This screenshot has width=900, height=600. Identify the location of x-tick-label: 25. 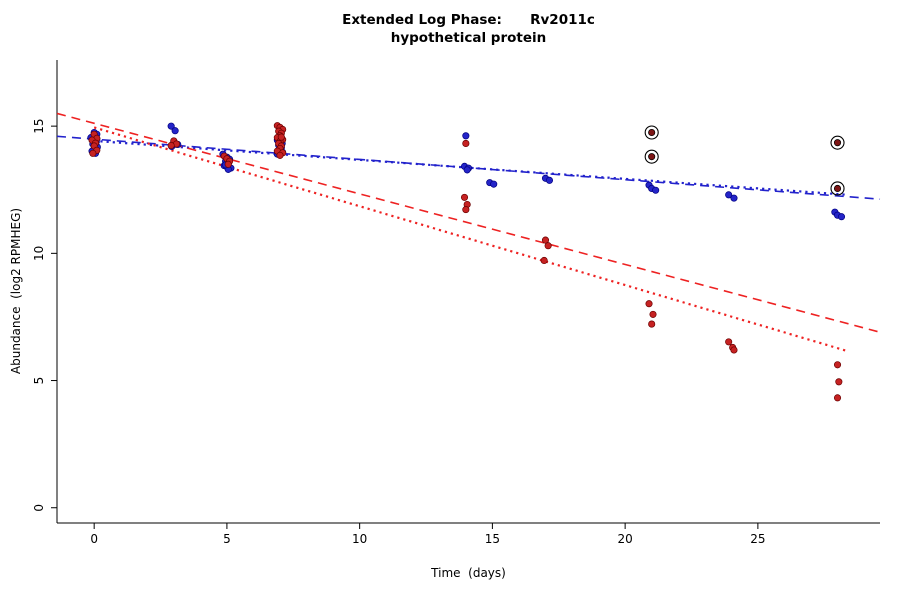
(757, 539).